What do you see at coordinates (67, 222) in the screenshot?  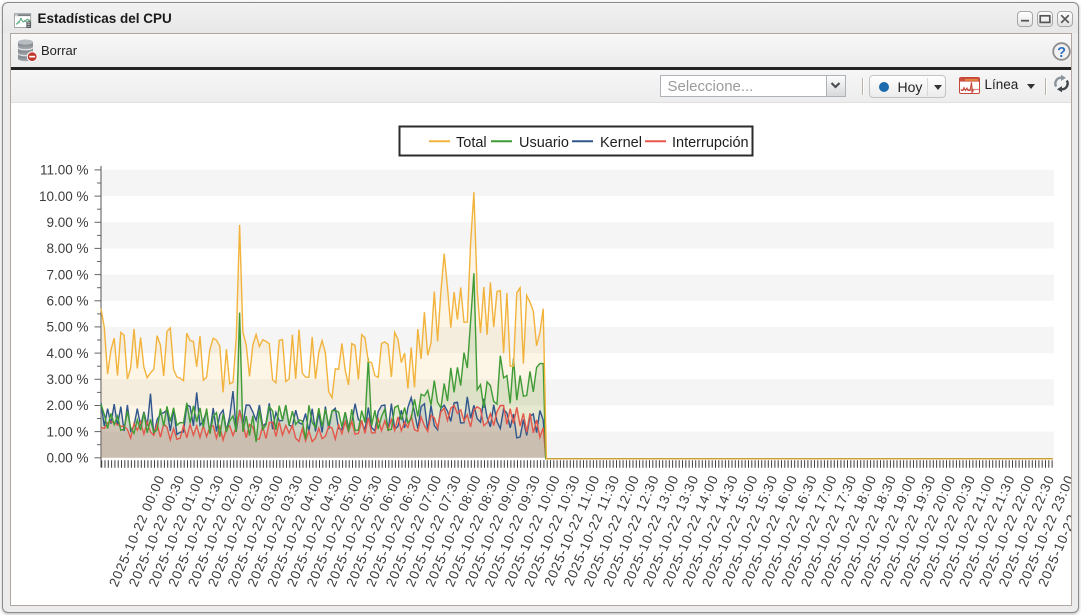 I see `svg-text: 9.00 %` at bounding box center [67, 222].